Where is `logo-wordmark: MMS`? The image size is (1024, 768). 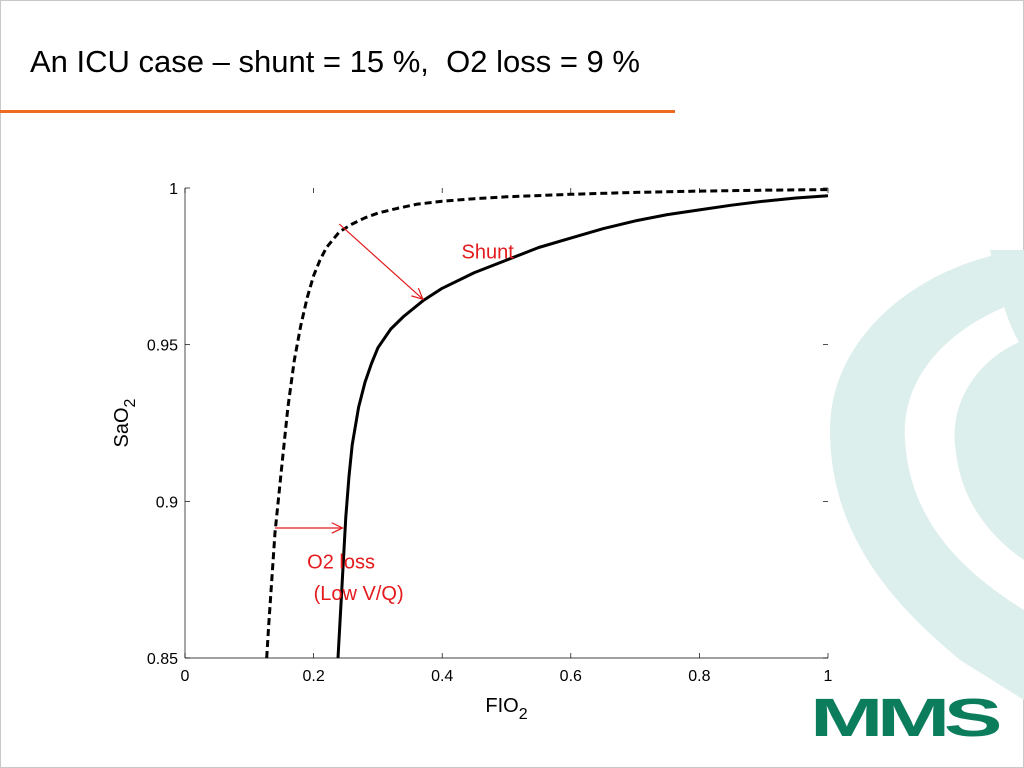 logo-wordmark: MMS is located at coordinates (904, 716).